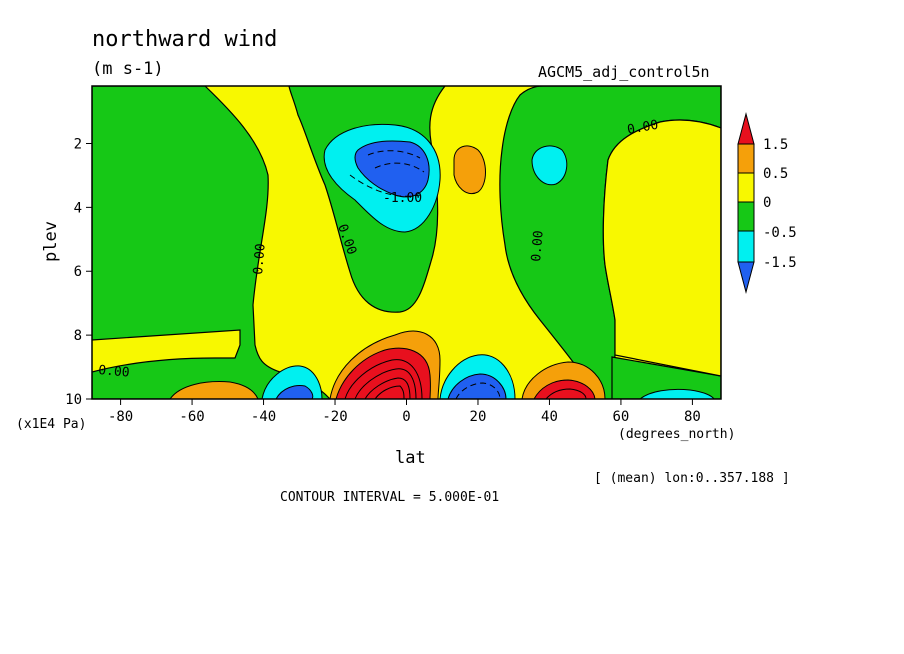 The width and height of the screenshot is (904, 654). What do you see at coordinates (410, 458) in the screenshot?
I see `x-axis-title: lat` at bounding box center [410, 458].